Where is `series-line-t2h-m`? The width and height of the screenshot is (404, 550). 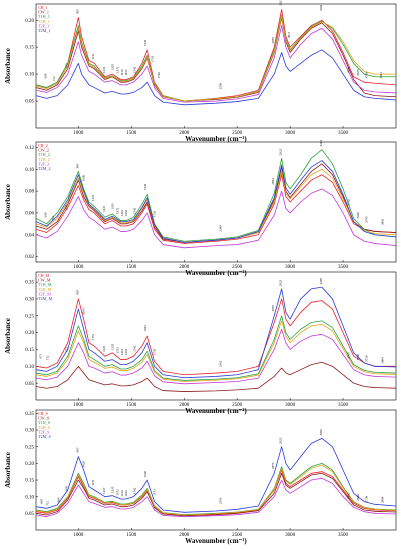 series-line-t2h-m is located at coordinates (216, 351).